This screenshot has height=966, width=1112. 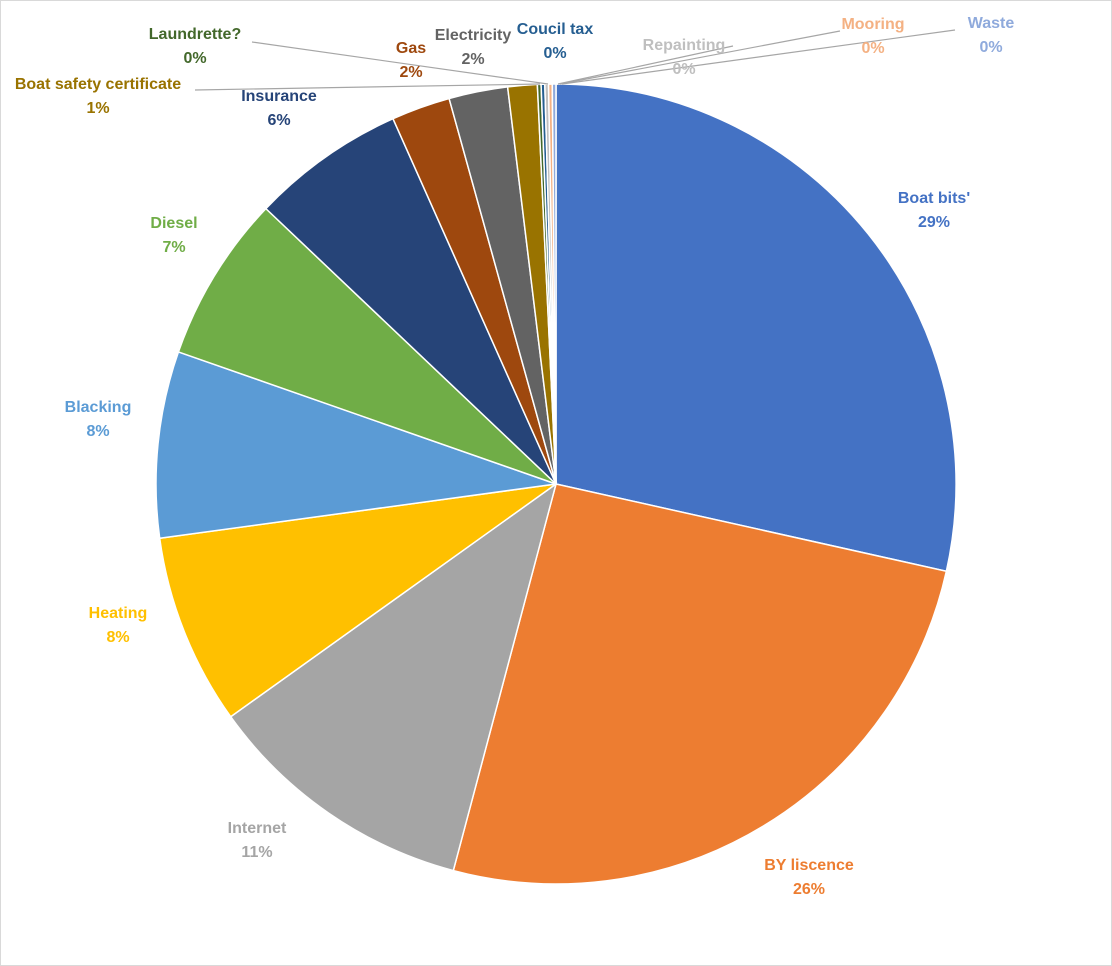 I want to click on data-label-category: Laundrette?, so click(x=195, y=34).